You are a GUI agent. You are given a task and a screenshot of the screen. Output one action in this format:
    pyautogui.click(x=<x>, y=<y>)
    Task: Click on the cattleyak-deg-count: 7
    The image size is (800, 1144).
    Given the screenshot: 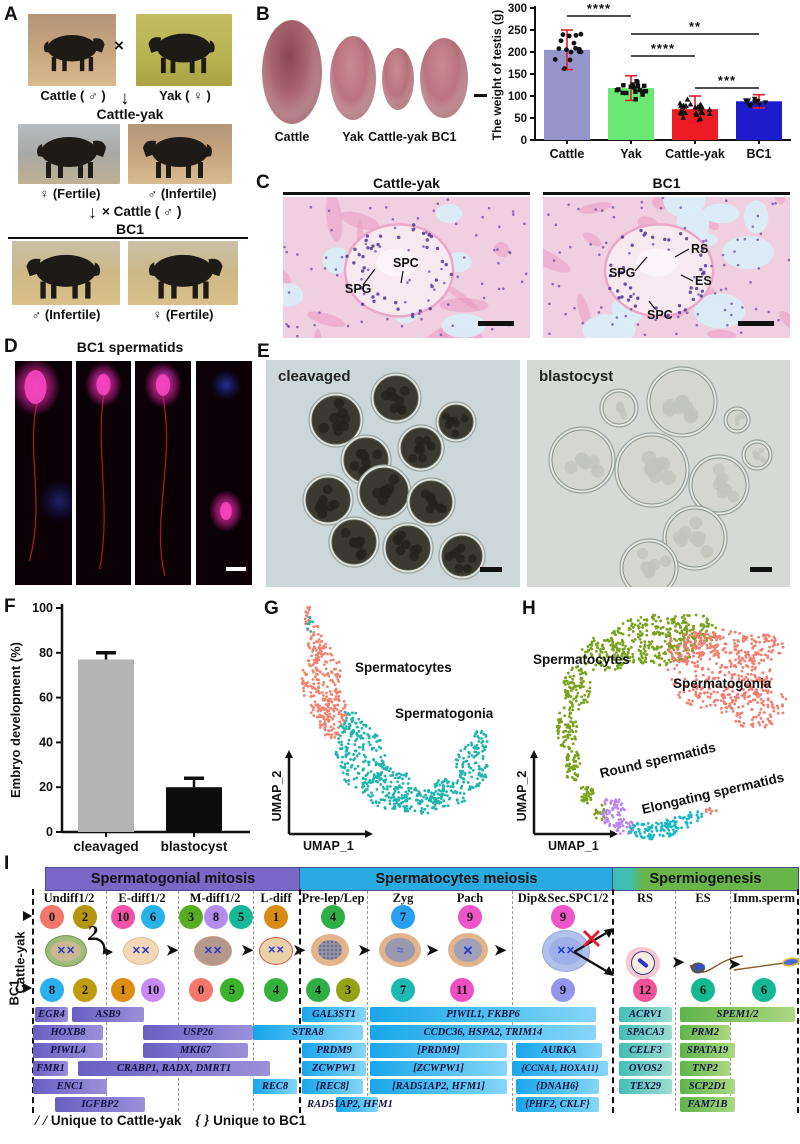 What is the action you would take?
    pyautogui.click(x=403, y=917)
    